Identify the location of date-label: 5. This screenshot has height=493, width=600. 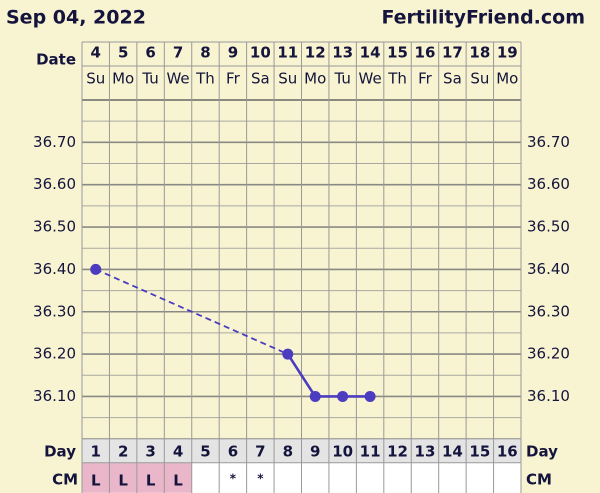
(123, 53).